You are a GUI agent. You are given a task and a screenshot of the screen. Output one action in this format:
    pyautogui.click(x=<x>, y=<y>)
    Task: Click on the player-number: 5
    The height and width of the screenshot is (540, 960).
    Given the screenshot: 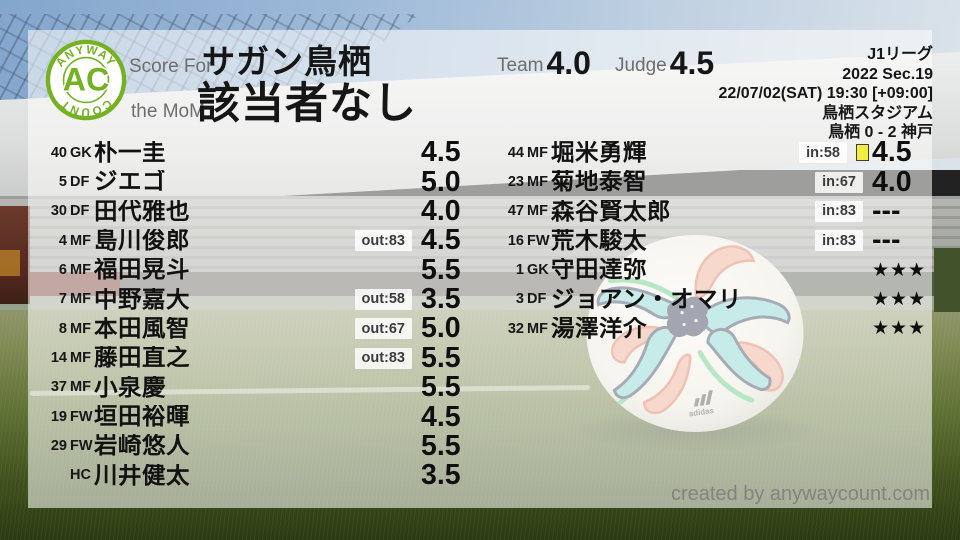 What is the action you would take?
    pyautogui.click(x=62, y=182)
    